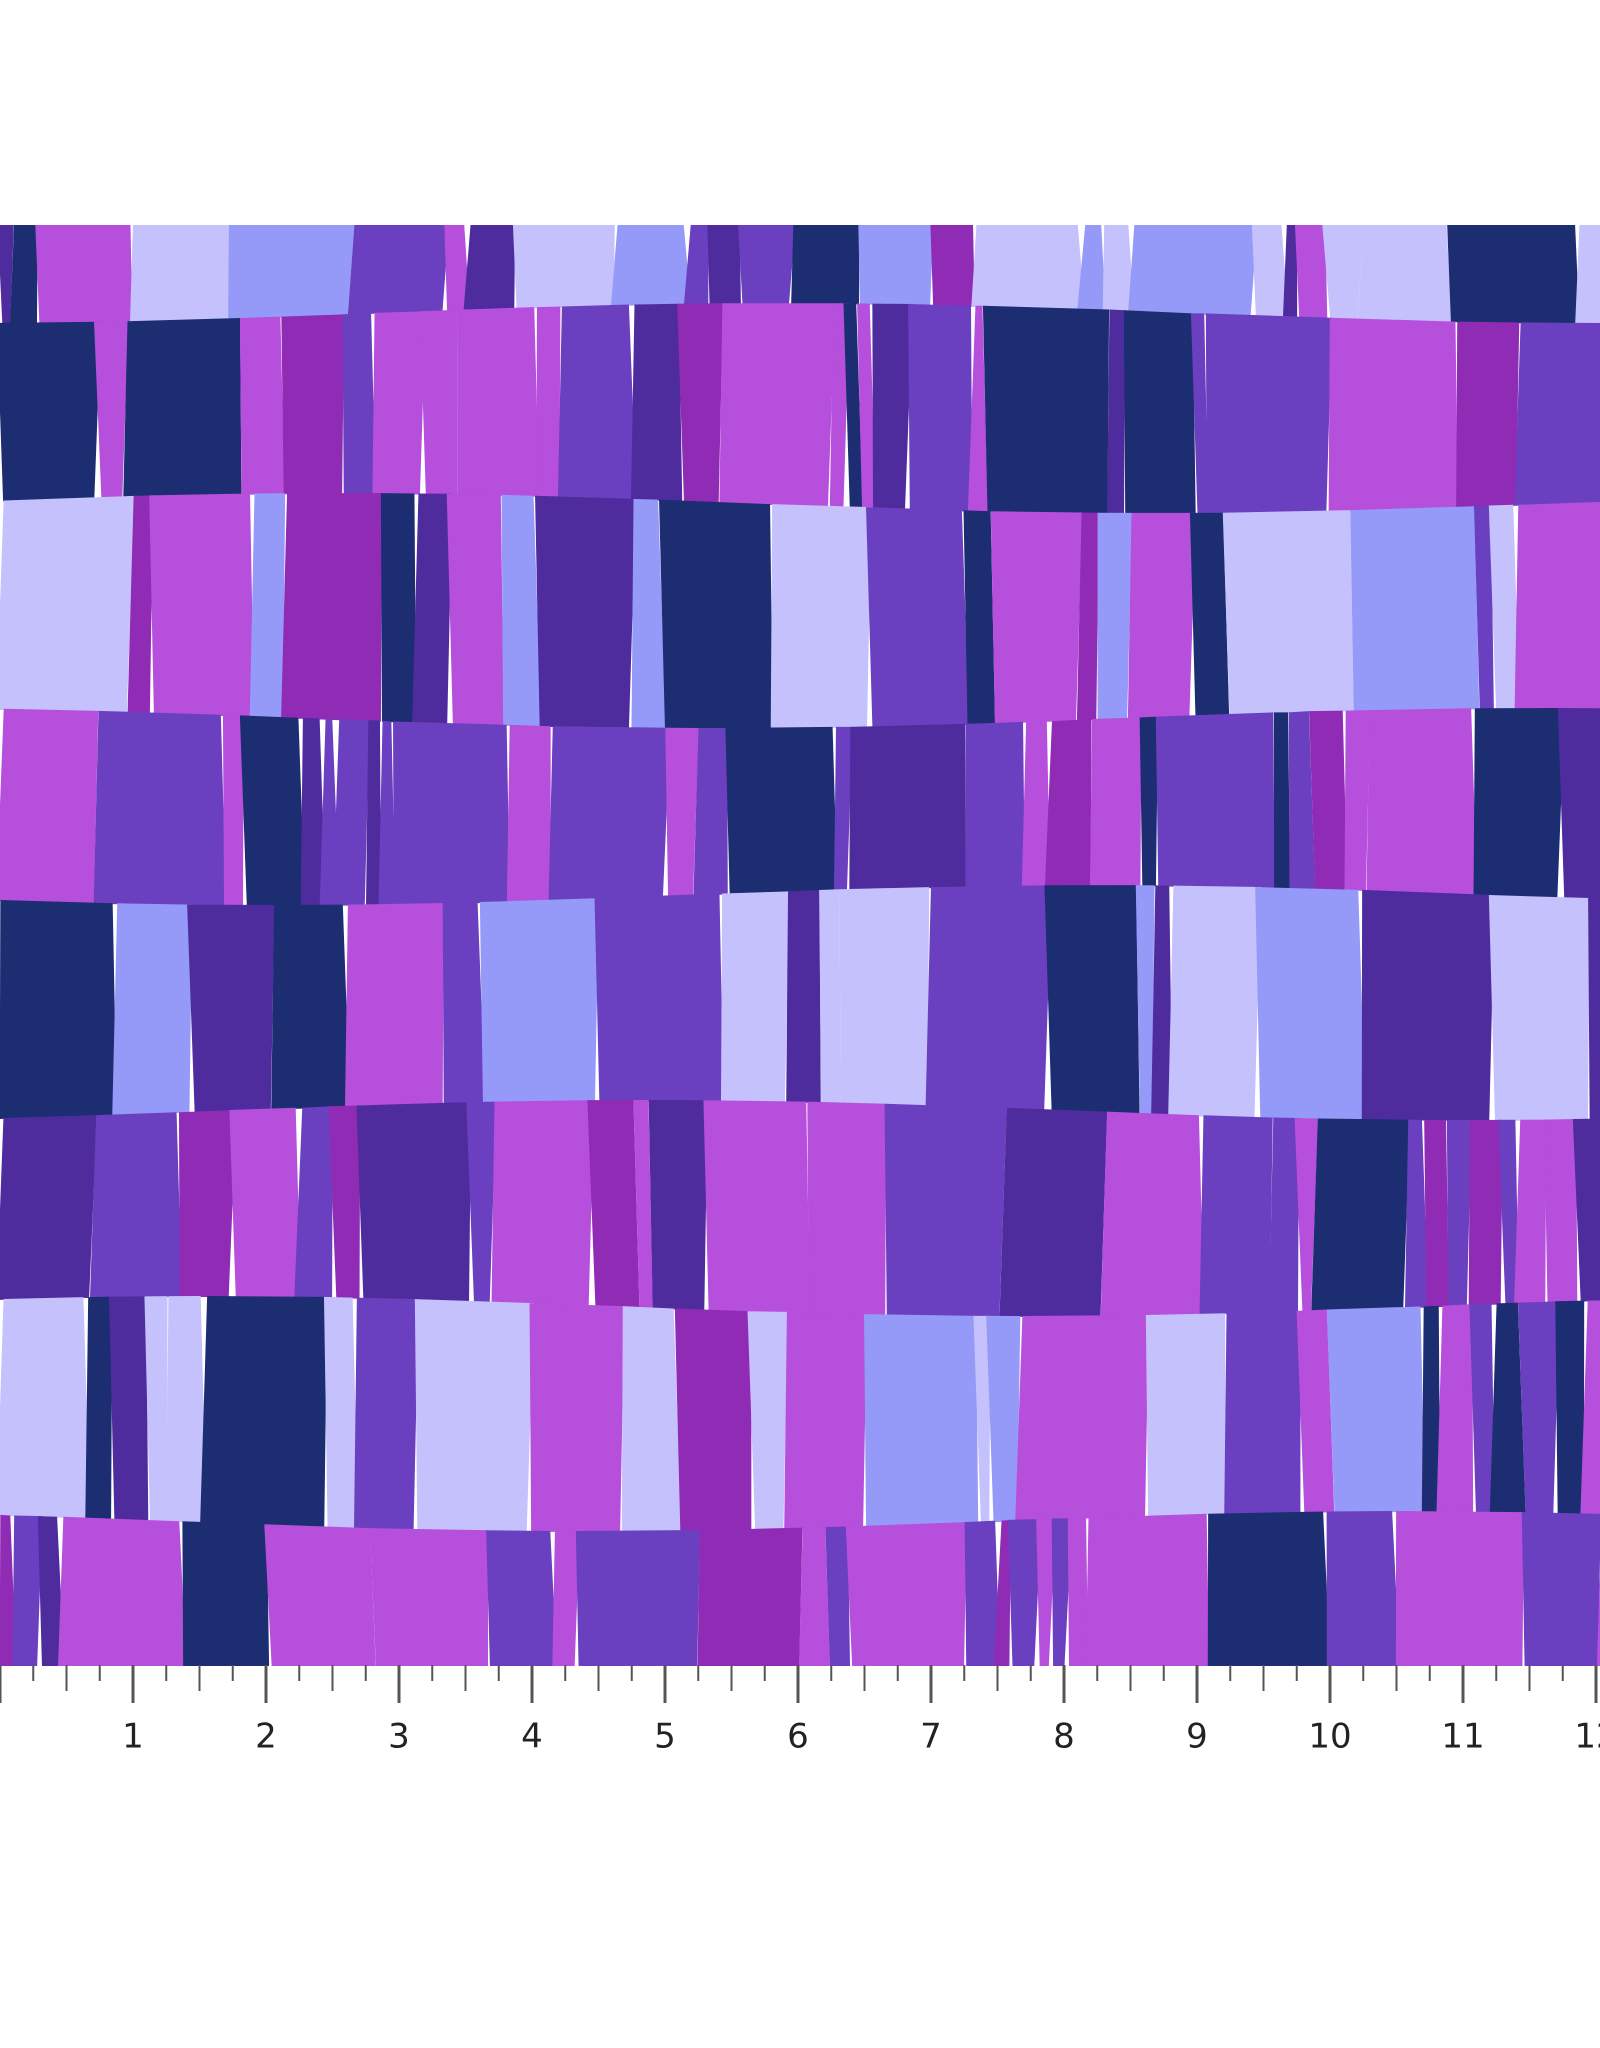  I want to click on ruler-label: 4, so click(532, 1737).